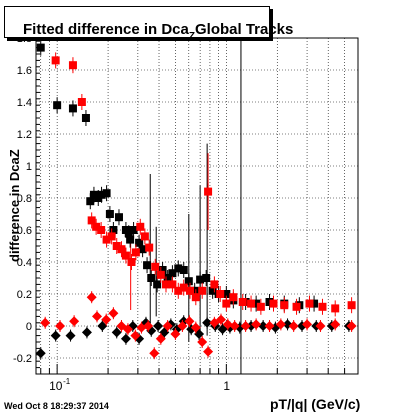 This screenshot has height=414, width=400. Describe the element at coordinates (56, 386) in the screenshot. I see `x-tick-label: 10` at that location.